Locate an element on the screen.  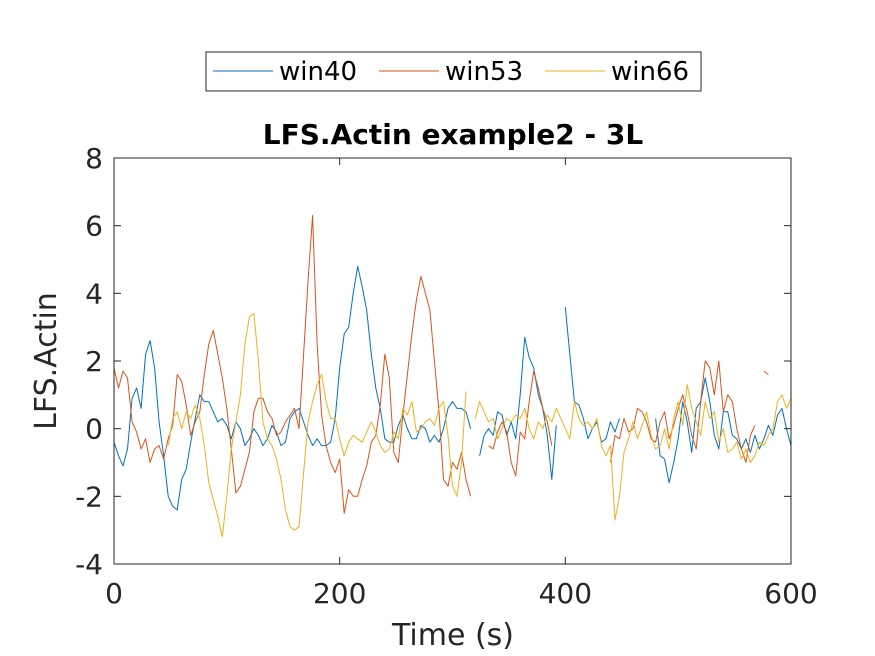
legend-label: win53 is located at coordinates (484, 72).